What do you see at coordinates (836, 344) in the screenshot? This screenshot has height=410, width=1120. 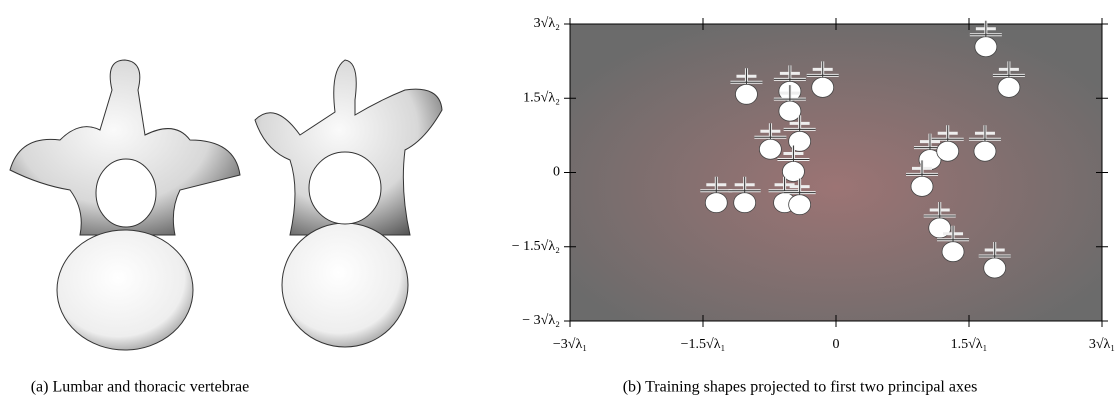 I see `x-tick-label: 0` at bounding box center [836, 344].